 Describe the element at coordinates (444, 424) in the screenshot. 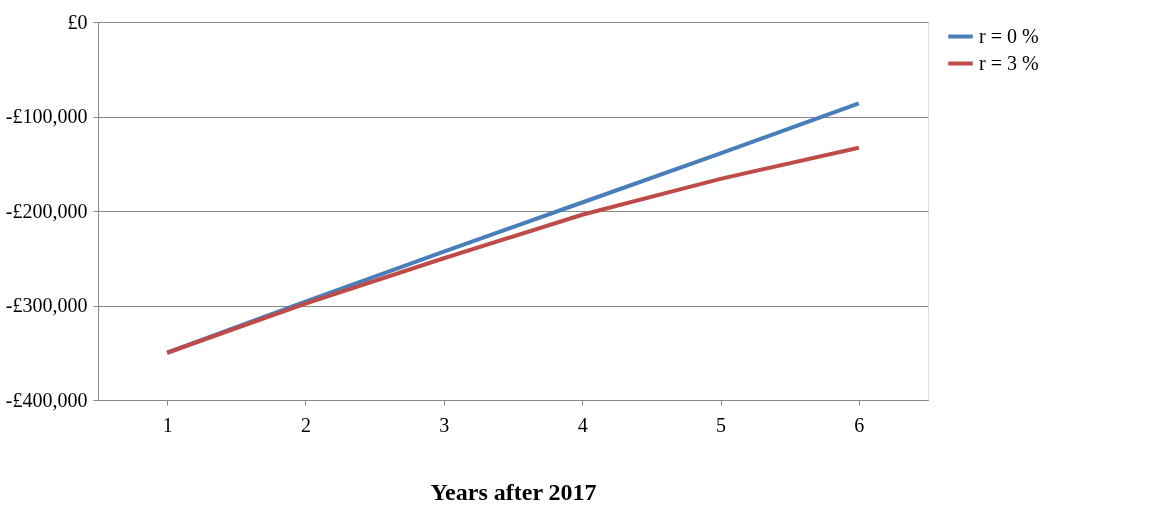

I see `x-tick-label: 3` at that location.